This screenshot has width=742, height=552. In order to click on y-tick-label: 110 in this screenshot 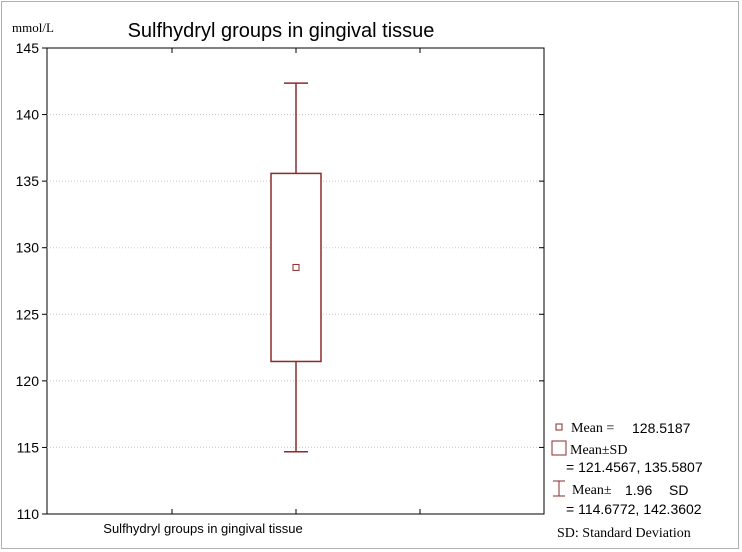, I will do `click(28, 514)`.